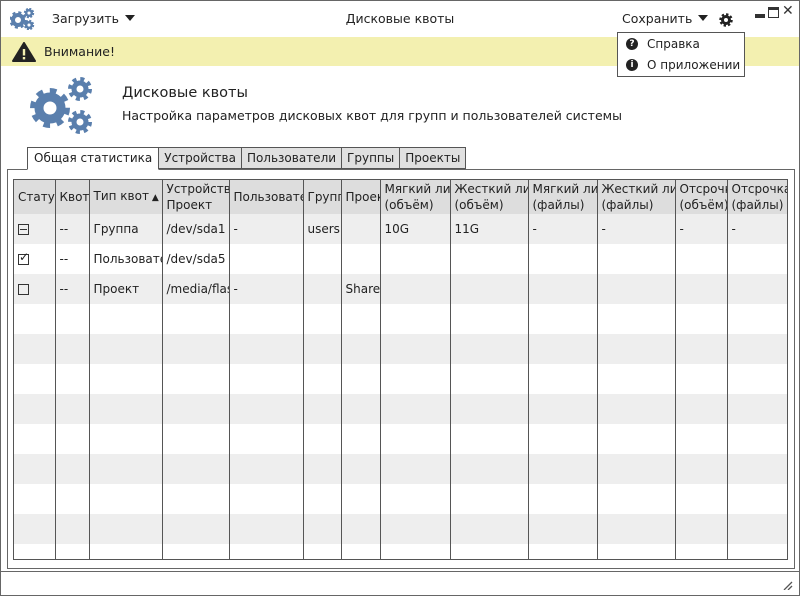 Image resolution: width=800 pixels, height=596 pixels. I want to click on minimize-button, so click(760, 16).